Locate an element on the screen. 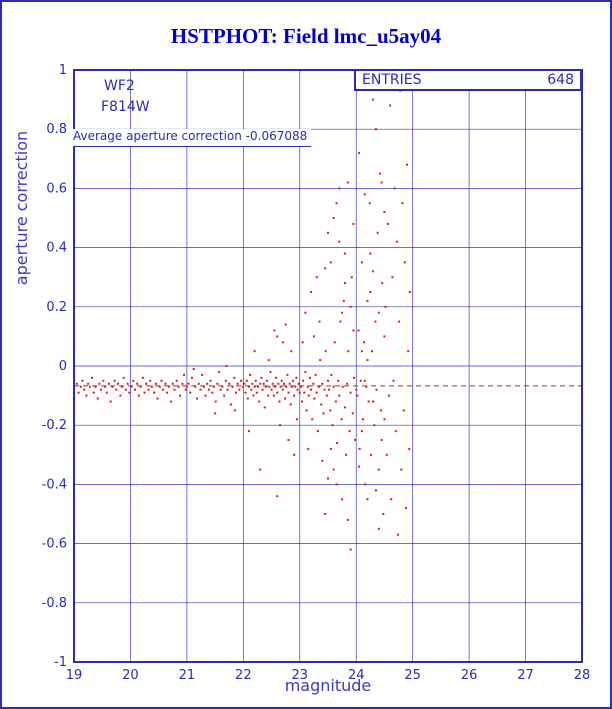 The height and width of the screenshot is (709, 612). y-axis-title: aperture correction is located at coordinates (21, 208).